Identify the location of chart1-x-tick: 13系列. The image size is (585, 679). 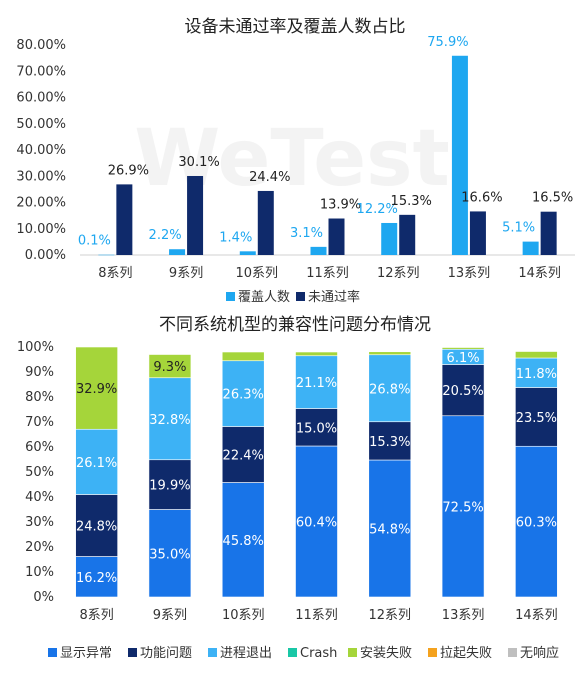
(469, 273).